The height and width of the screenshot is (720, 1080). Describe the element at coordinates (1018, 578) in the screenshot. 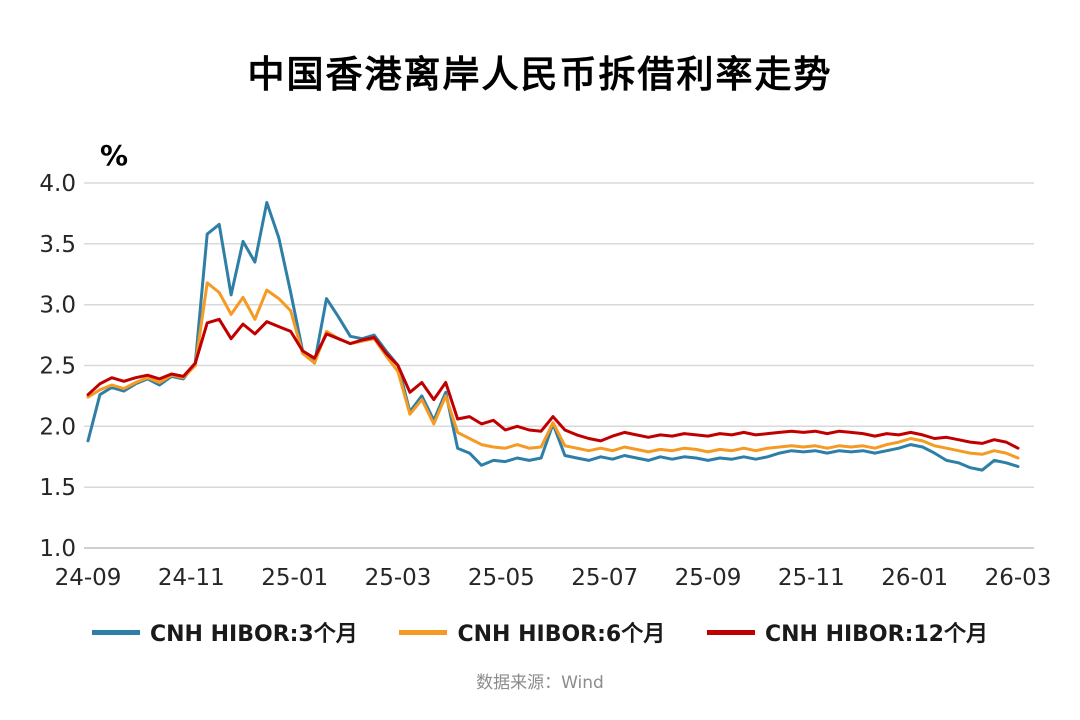

I see `svg-text: 26-03` at that location.